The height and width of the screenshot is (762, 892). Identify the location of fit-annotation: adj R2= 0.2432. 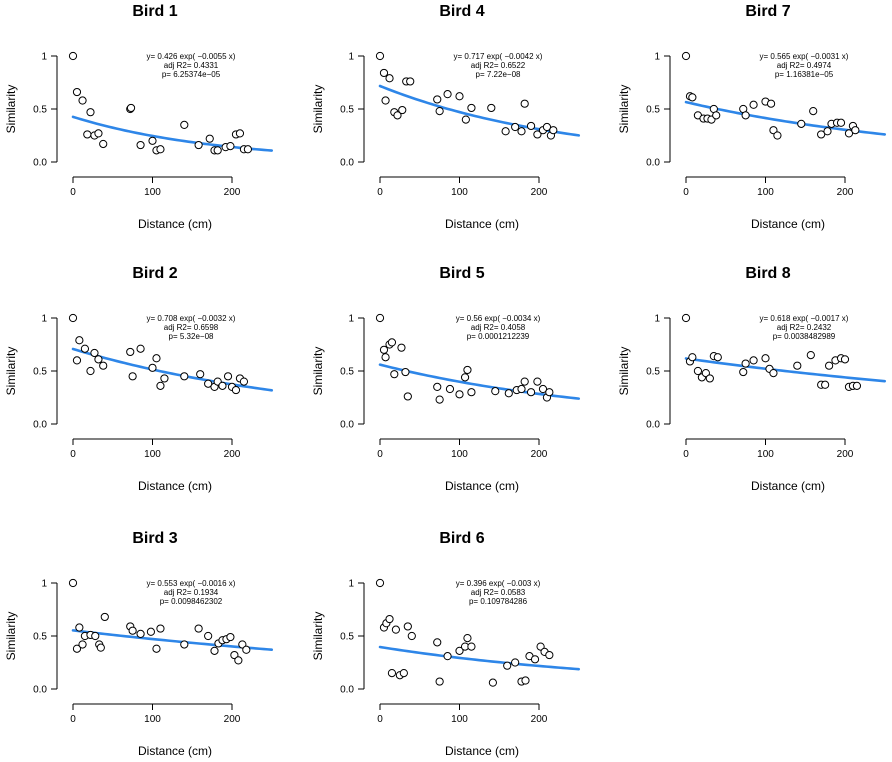
(804, 327).